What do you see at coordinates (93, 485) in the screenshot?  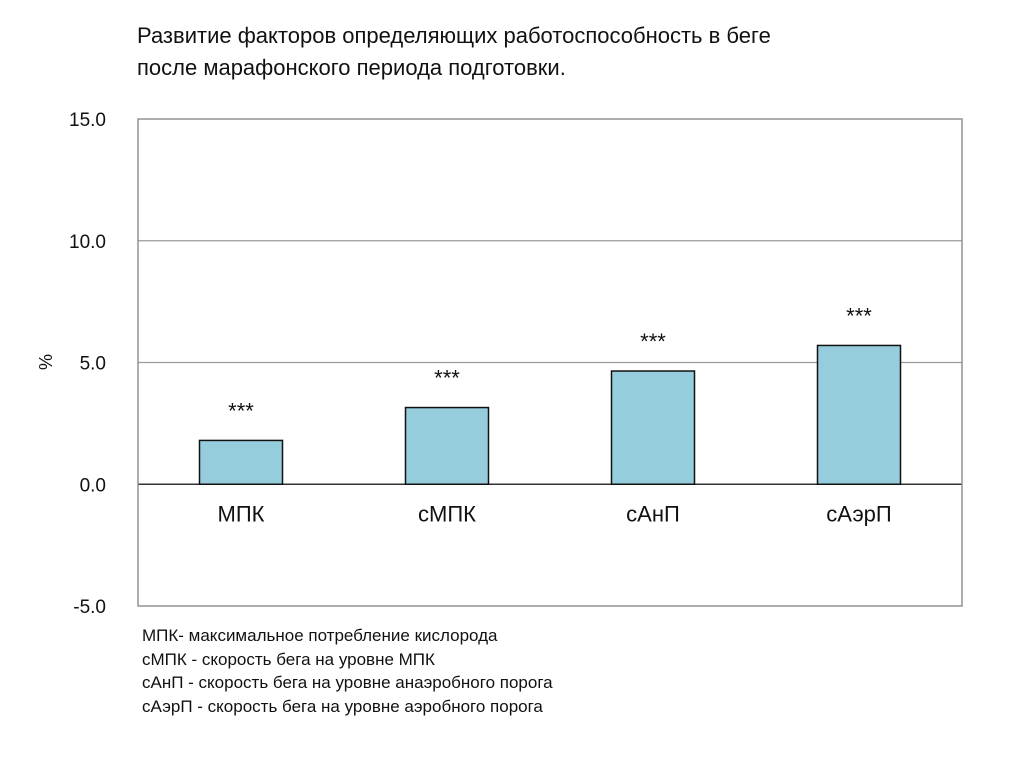 I see `y-tick-label: 0.0` at bounding box center [93, 485].